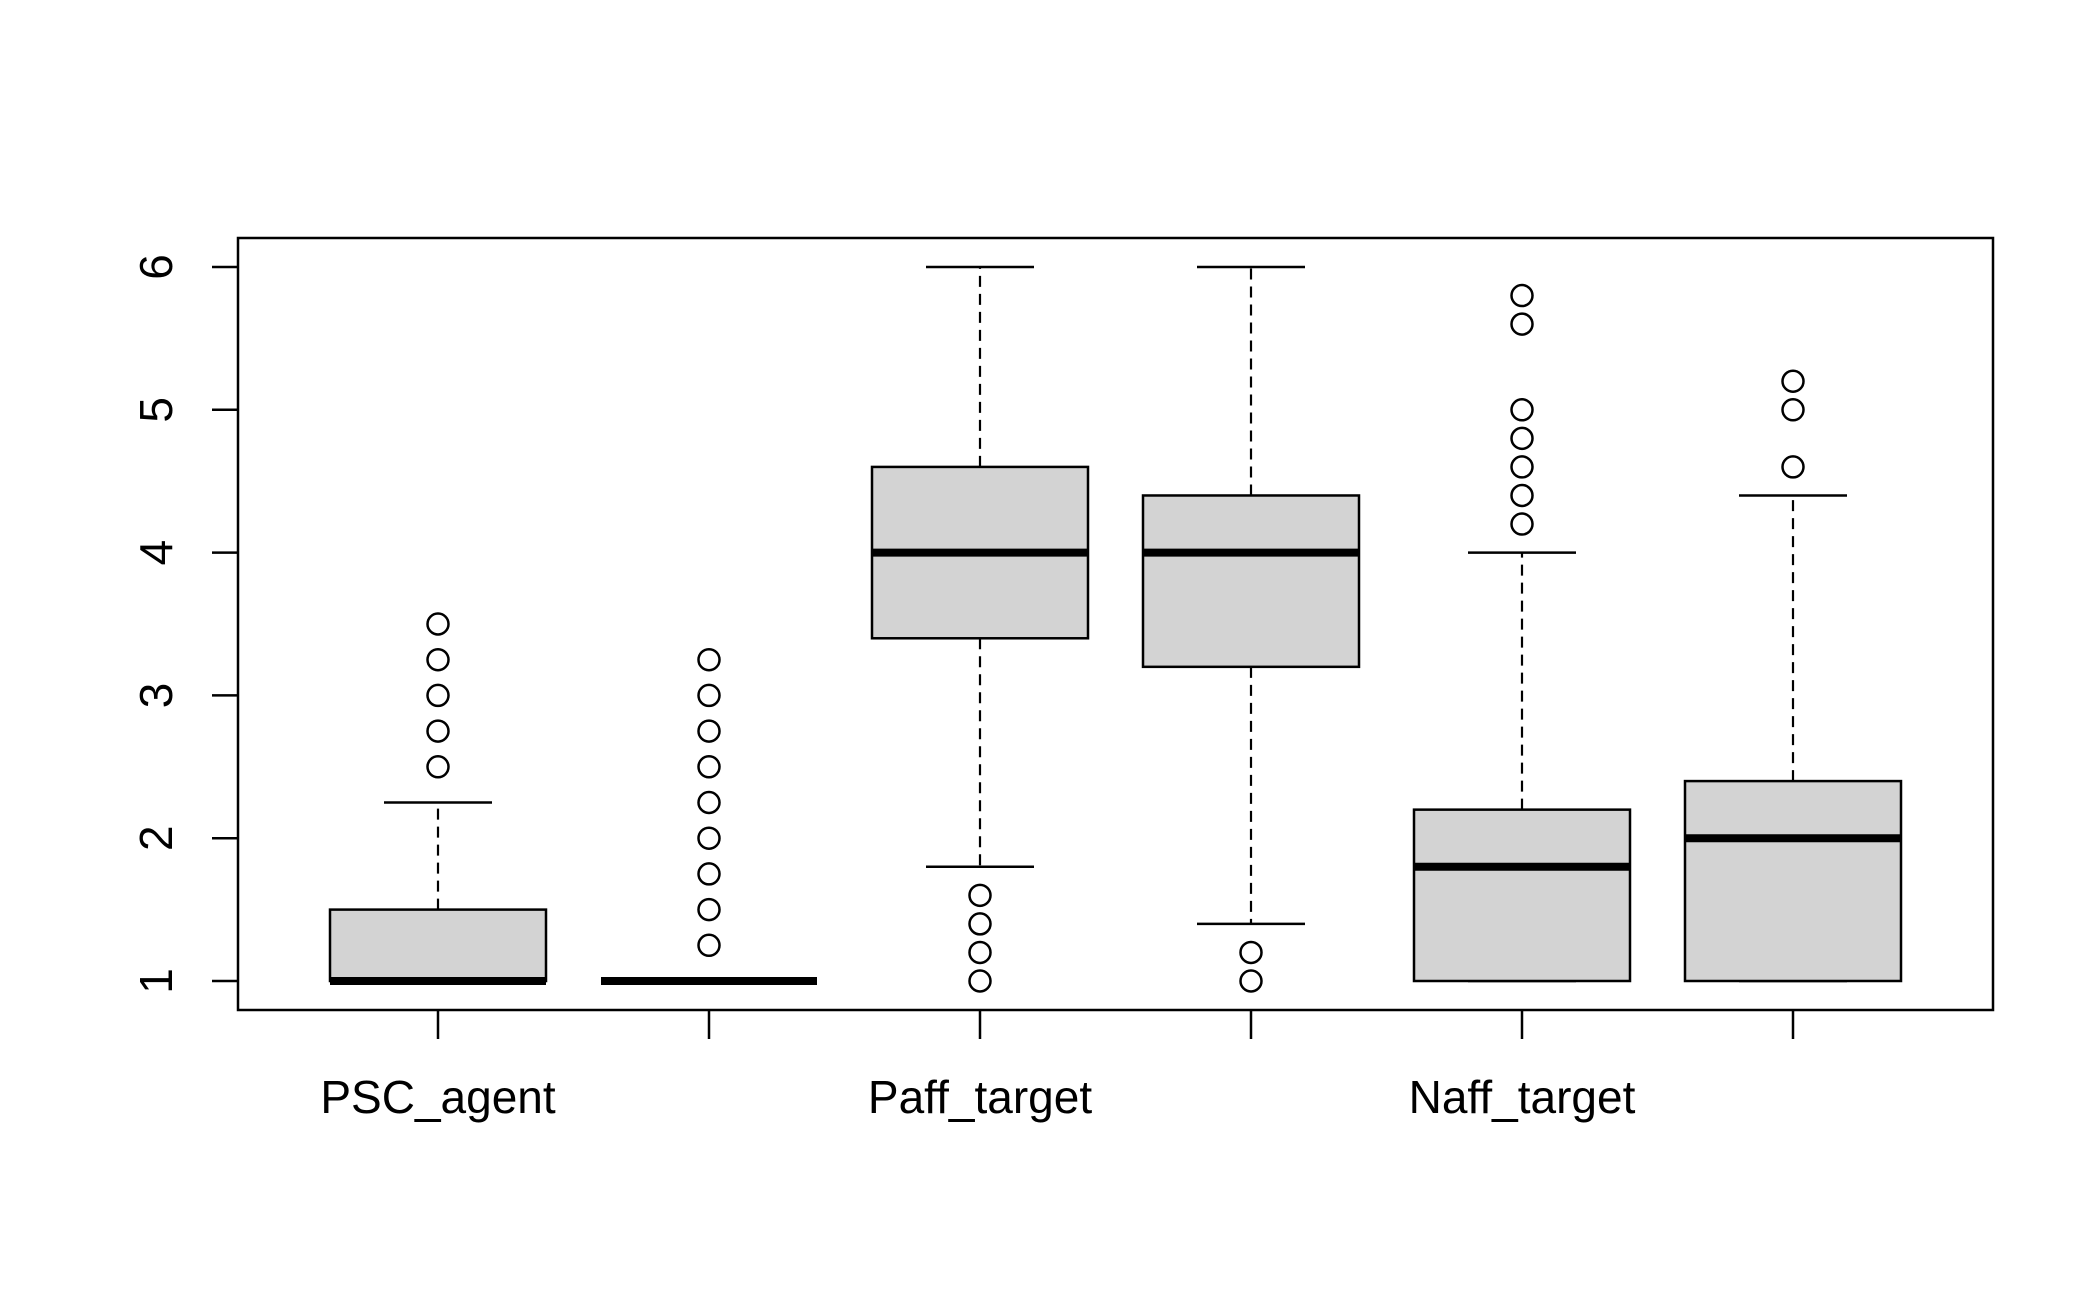 The width and height of the screenshot is (2100, 1297). What do you see at coordinates (437, 1097) in the screenshot?
I see `x-tick-label: PSC_agent` at bounding box center [437, 1097].